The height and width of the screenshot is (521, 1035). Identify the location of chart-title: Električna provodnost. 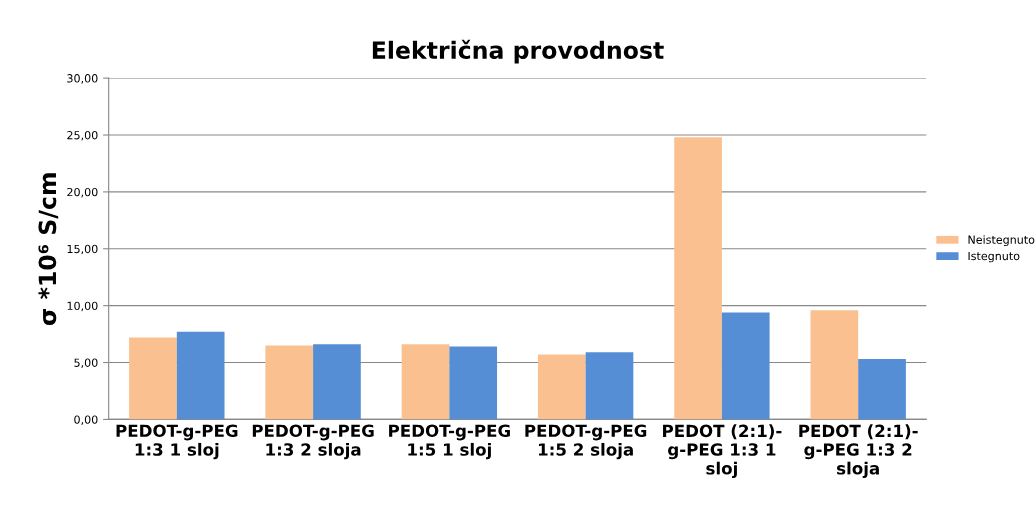
(518, 51).